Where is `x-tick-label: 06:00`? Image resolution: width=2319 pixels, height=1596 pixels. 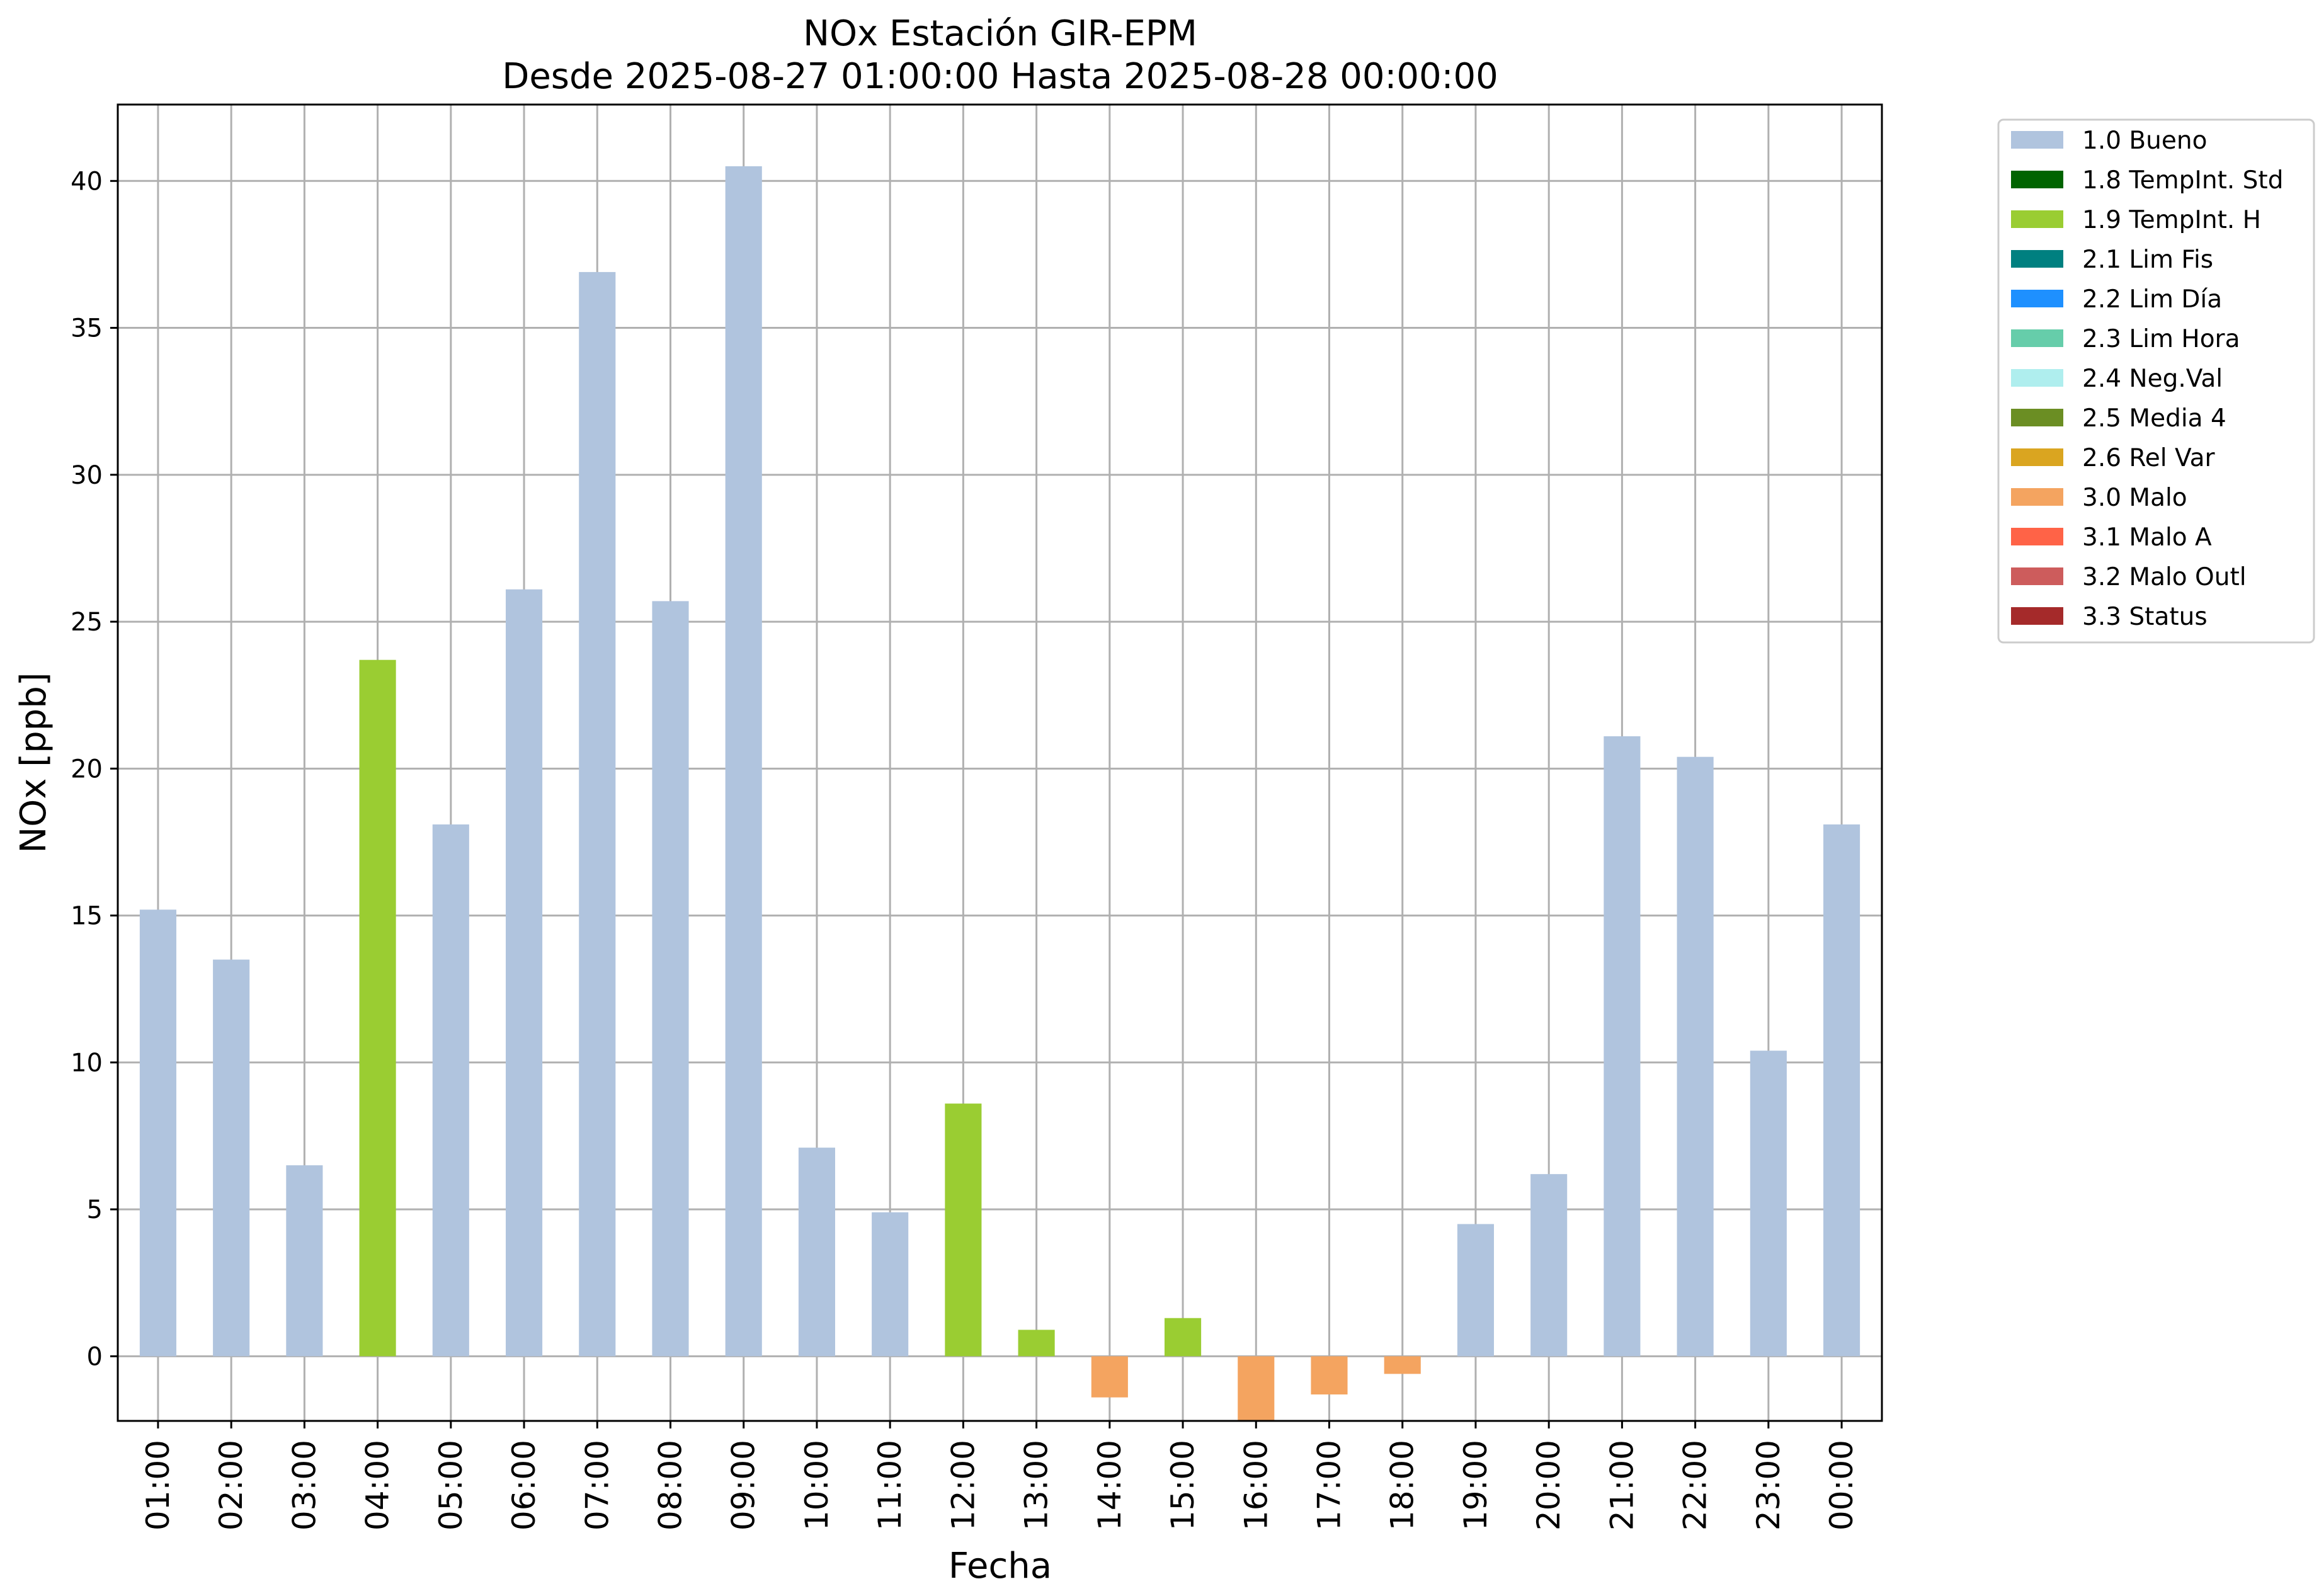 x-tick-label: 06:00 is located at coordinates (524, 1485).